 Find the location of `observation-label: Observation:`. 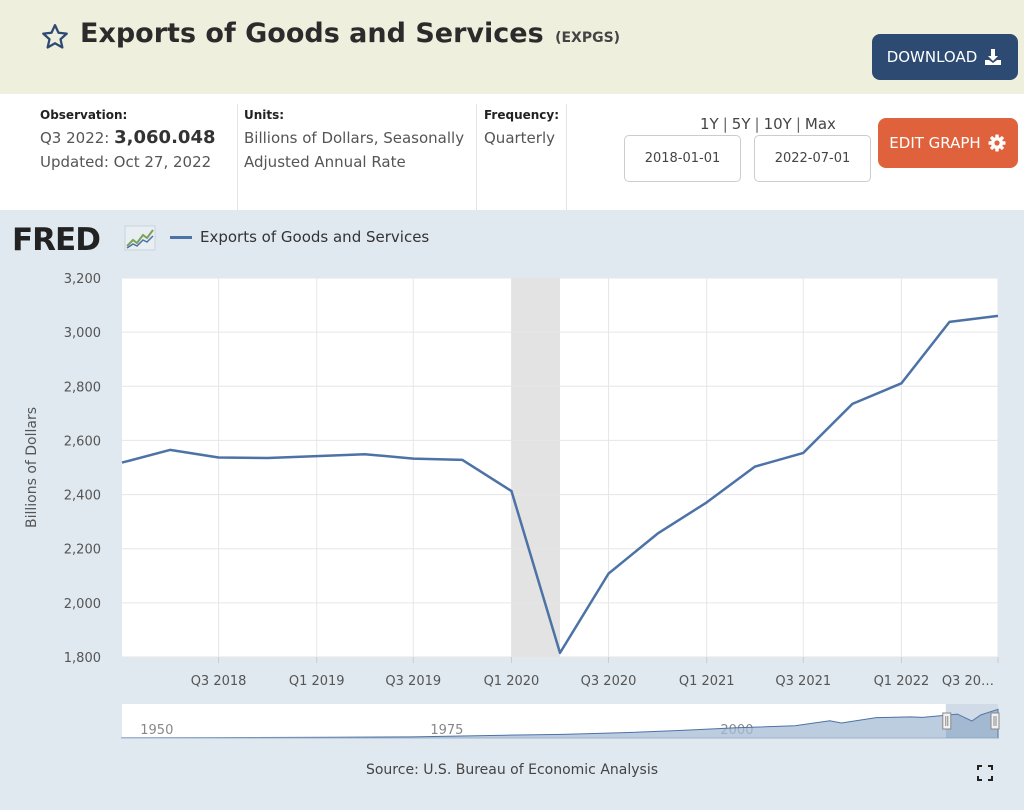

observation-label: Observation: is located at coordinates (84, 115).